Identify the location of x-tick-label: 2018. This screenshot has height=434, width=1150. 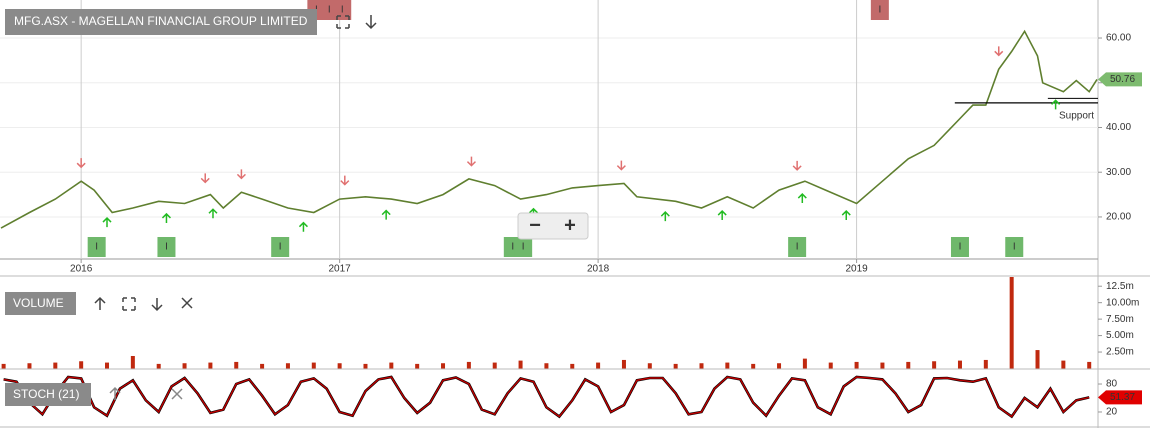
(598, 269).